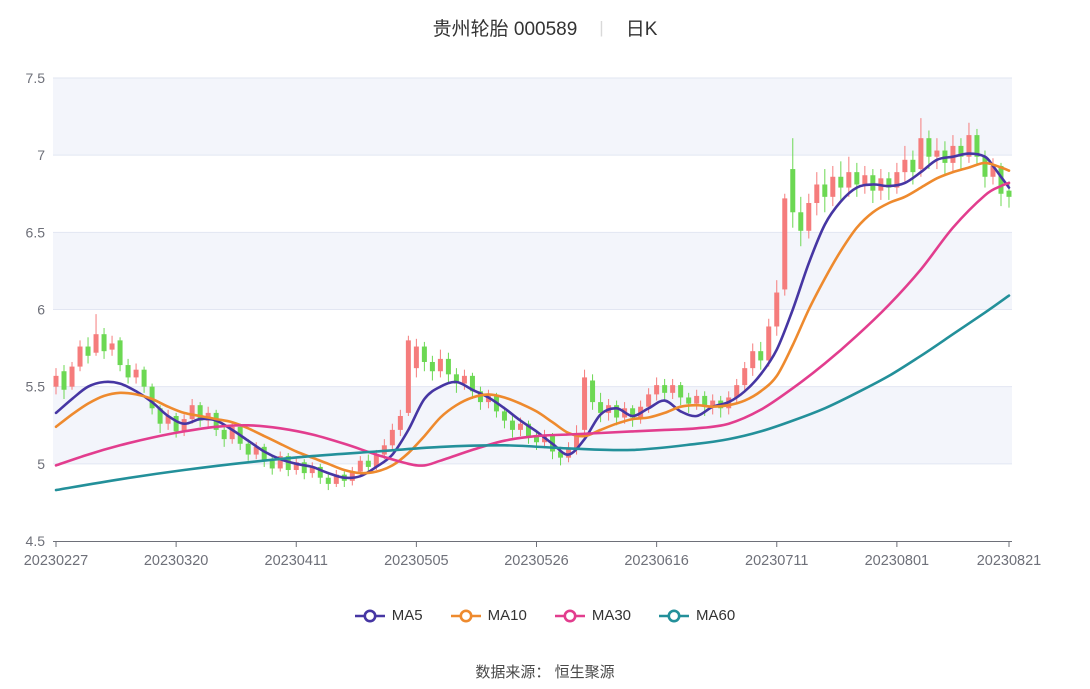 This screenshot has height=689, width=1090. I want to click on ma60-line-marker-icon, so click(674, 615).